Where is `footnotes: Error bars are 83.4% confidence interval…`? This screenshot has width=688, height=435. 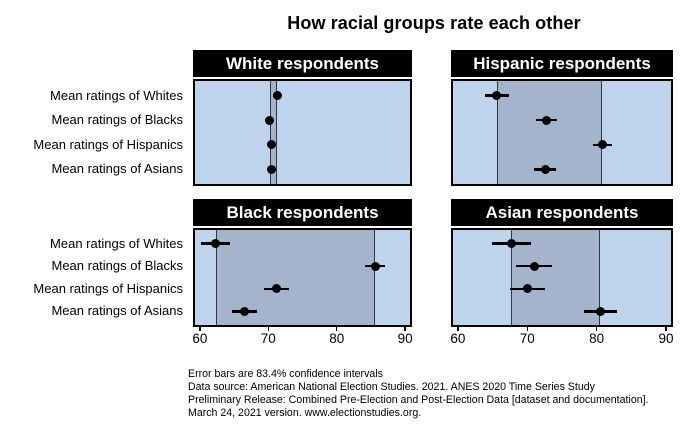
footnotes: Error bars are 83.4% confidence interval… is located at coordinates (418, 394).